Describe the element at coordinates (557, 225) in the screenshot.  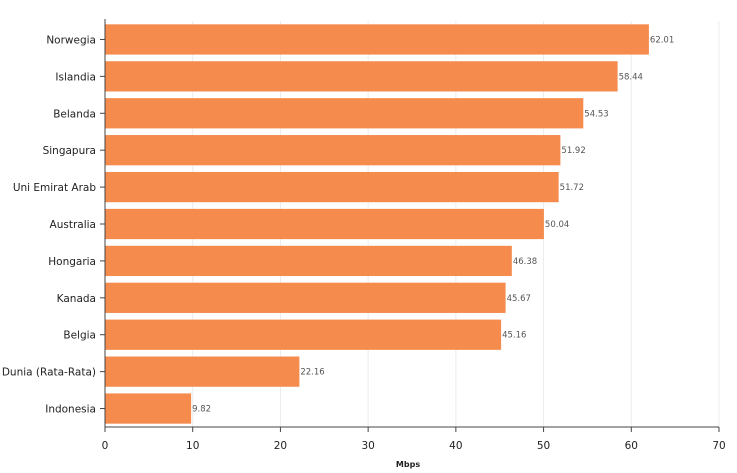
I see `data-label: 50.04` at that location.